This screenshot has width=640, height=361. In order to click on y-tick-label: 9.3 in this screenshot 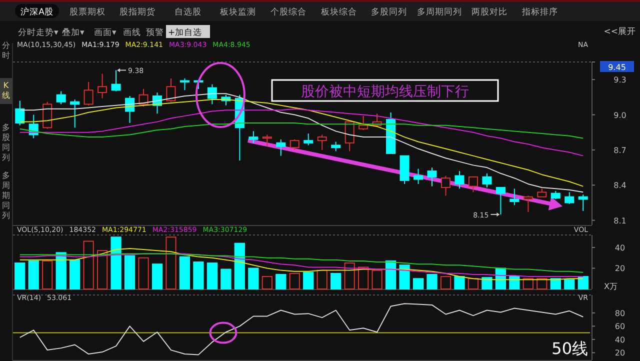, I will do `click(620, 80)`.